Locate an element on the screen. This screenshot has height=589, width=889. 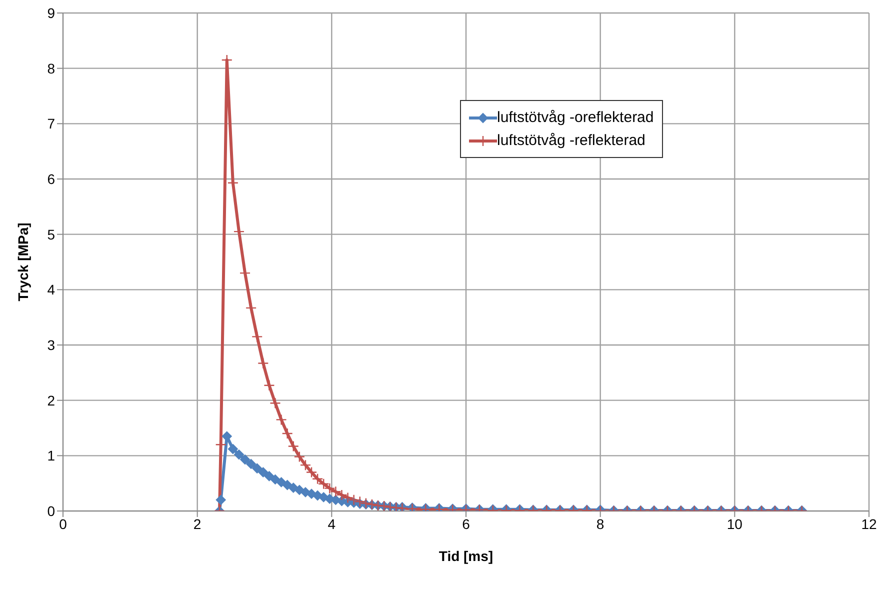
y-tick-label: 2 is located at coordinates (51, 400).